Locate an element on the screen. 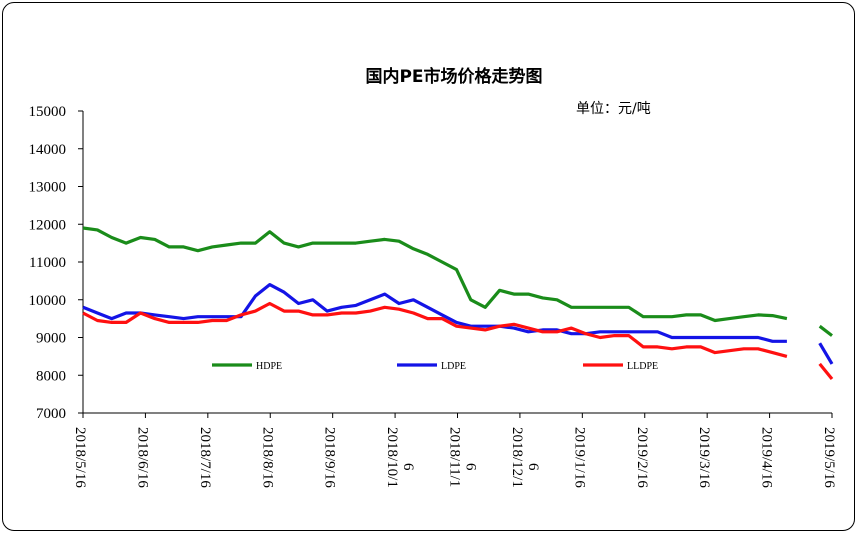 This screenshot has width=859, height=535. unit-label: 单位：元/吨 is located at coordinates (613, 109).